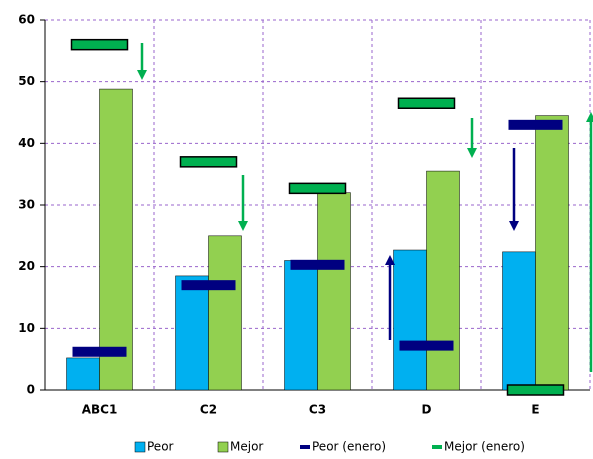 Image resolution: width=593 pixels, height=459 pixels. Describe the element at coordinates (100, 410) in the screenshot. I see `x-tick-label: ABC1` at that location.